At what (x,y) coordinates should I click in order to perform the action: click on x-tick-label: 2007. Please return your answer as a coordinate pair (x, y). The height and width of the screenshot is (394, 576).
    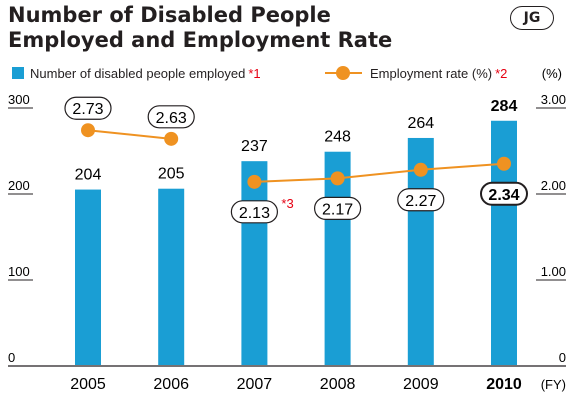
    Looking at the image, I should click on (255, 384).